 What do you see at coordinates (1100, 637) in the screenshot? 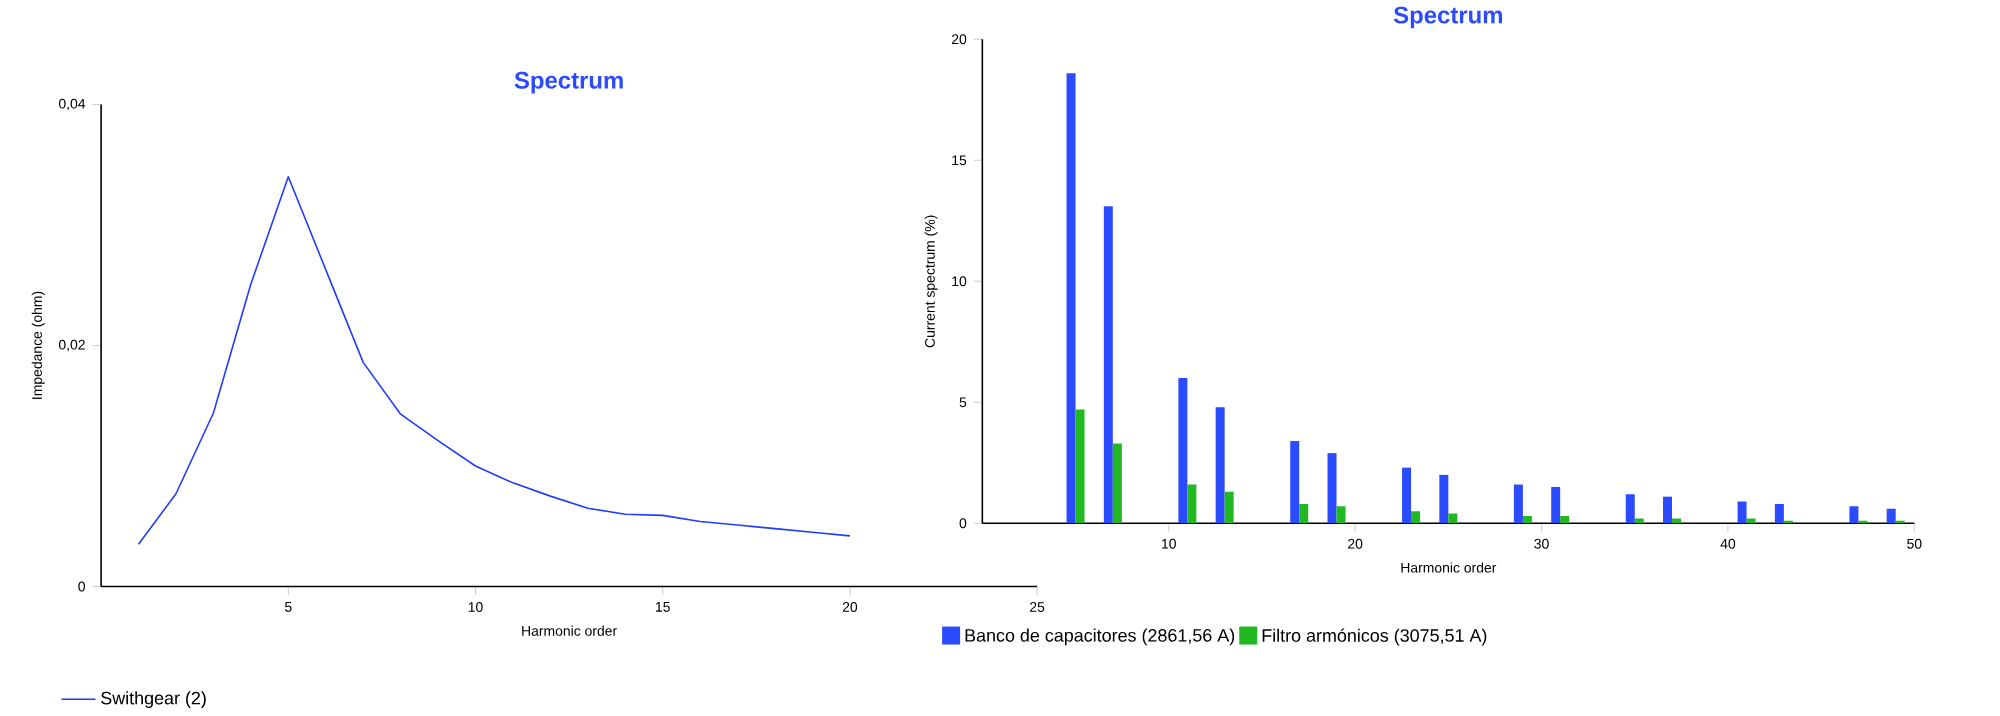
I see `legend-label: Banco de capacitores (2861,56 A)` at bounding box center [1100, 637].